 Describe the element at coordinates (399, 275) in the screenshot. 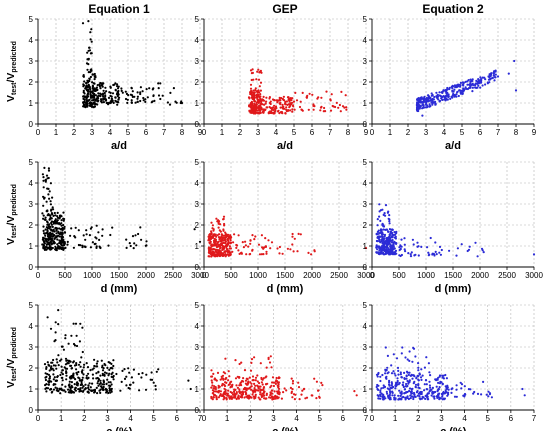

I see `x-tick-label: 500` at that location.